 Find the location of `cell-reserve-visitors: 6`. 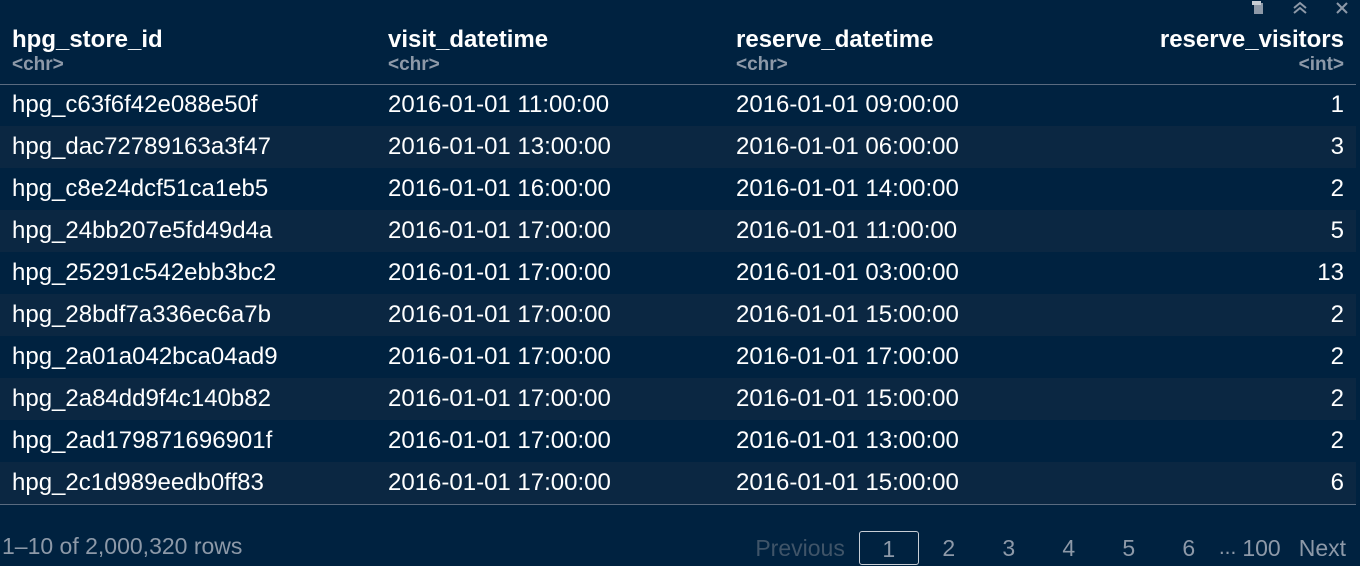

cell-reserve-visitors: 6 is located at coordinates (1210, 483).